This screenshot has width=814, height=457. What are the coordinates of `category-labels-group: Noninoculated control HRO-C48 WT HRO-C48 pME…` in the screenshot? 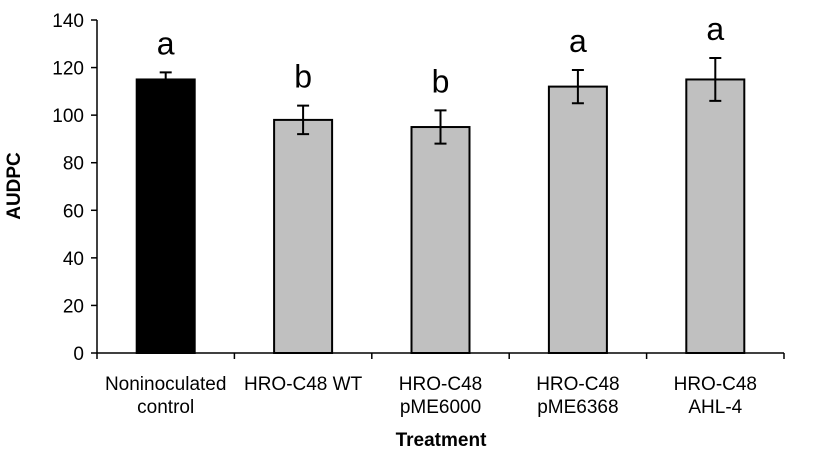 It's located at (431, 396).